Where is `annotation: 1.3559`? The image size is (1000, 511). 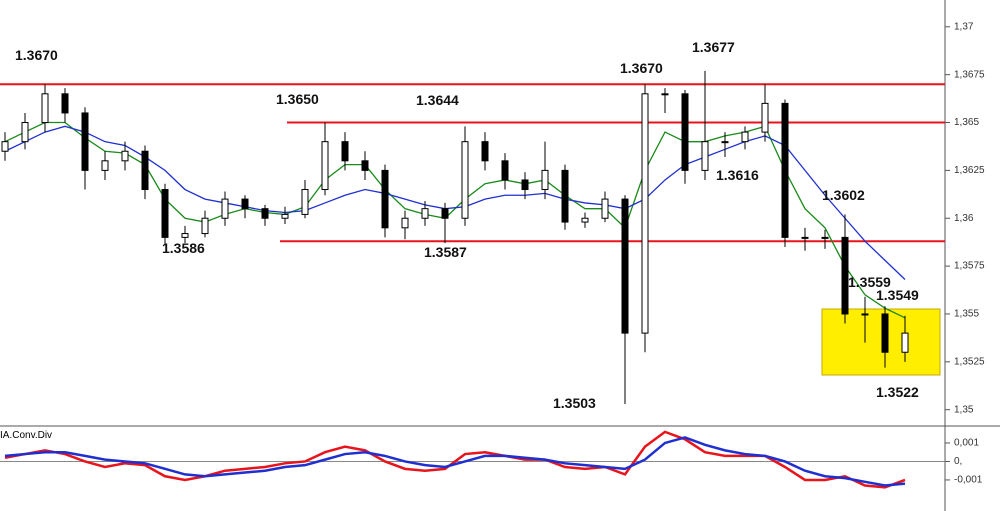
annotation: 1.3559 is located at coordinates (869, 282).